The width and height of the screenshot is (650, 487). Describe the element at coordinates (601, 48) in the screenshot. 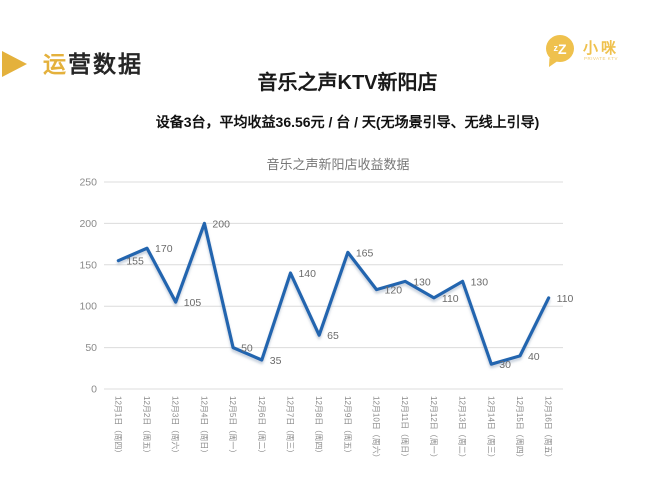

I see `brand-name: 小咪` at that location.